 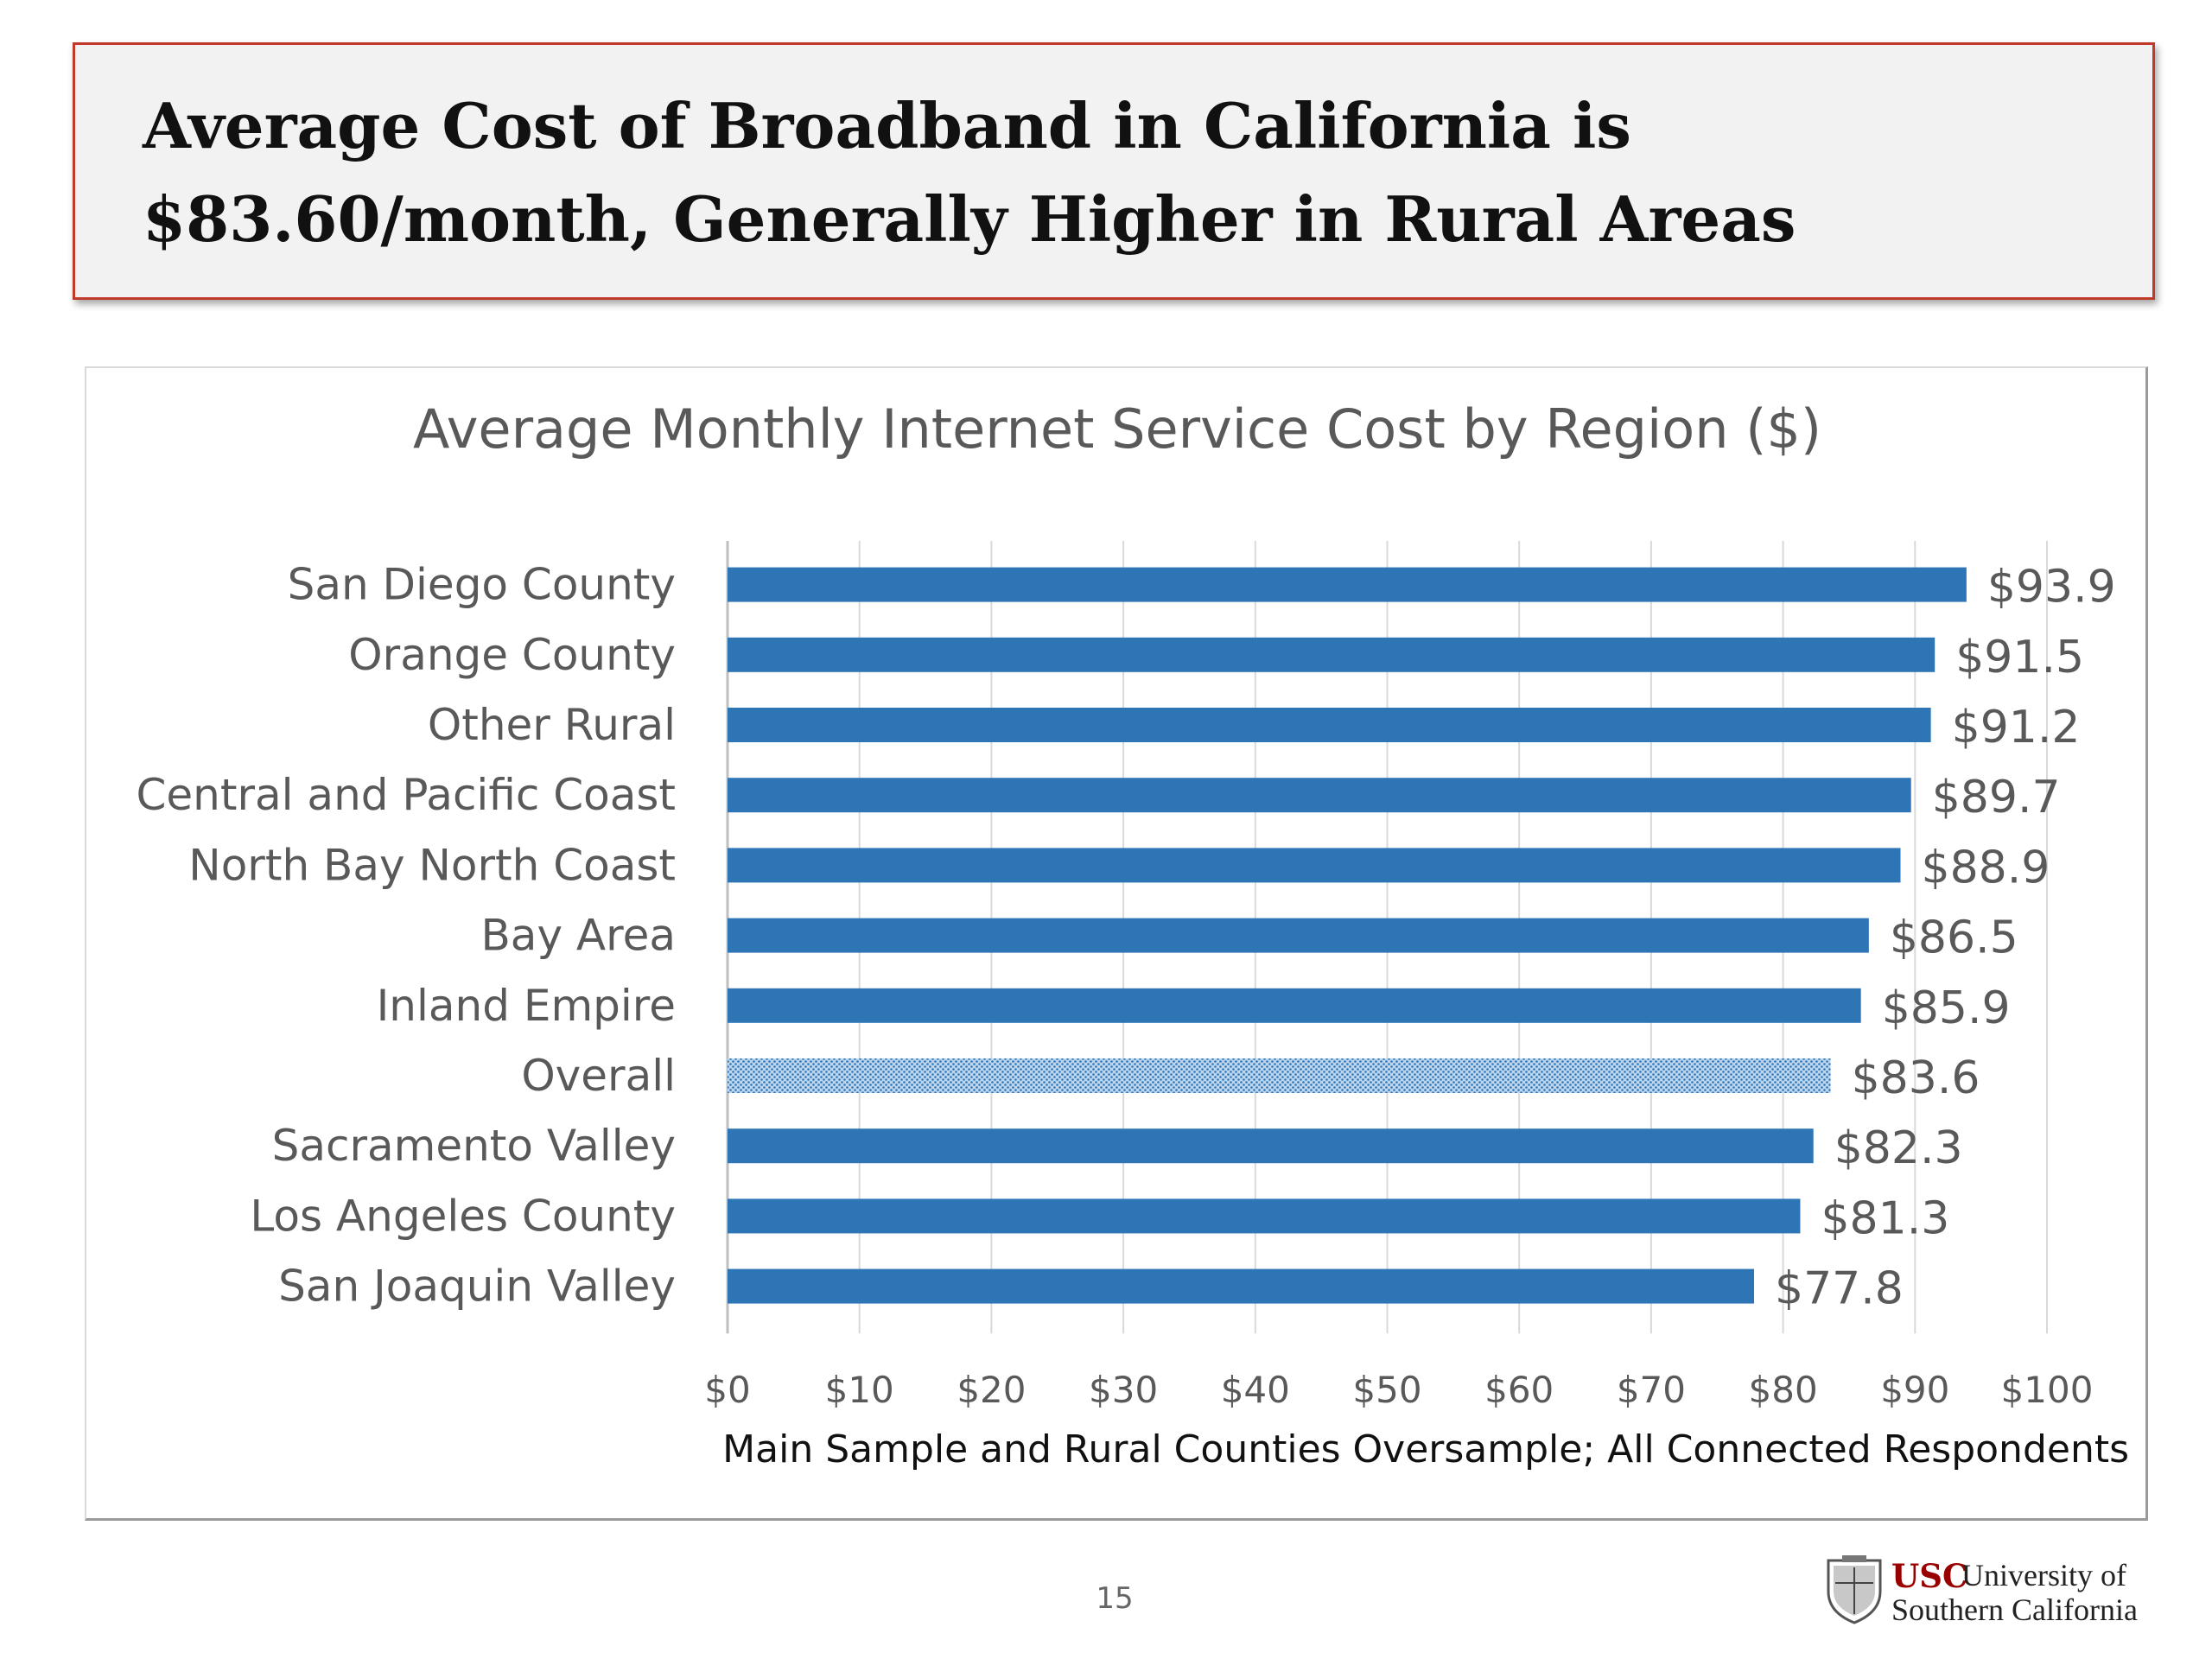 What do you see at coordinates (512, 655) in the screenshot?
I see `category-label: Orange County` at bounding box center [512, 655].